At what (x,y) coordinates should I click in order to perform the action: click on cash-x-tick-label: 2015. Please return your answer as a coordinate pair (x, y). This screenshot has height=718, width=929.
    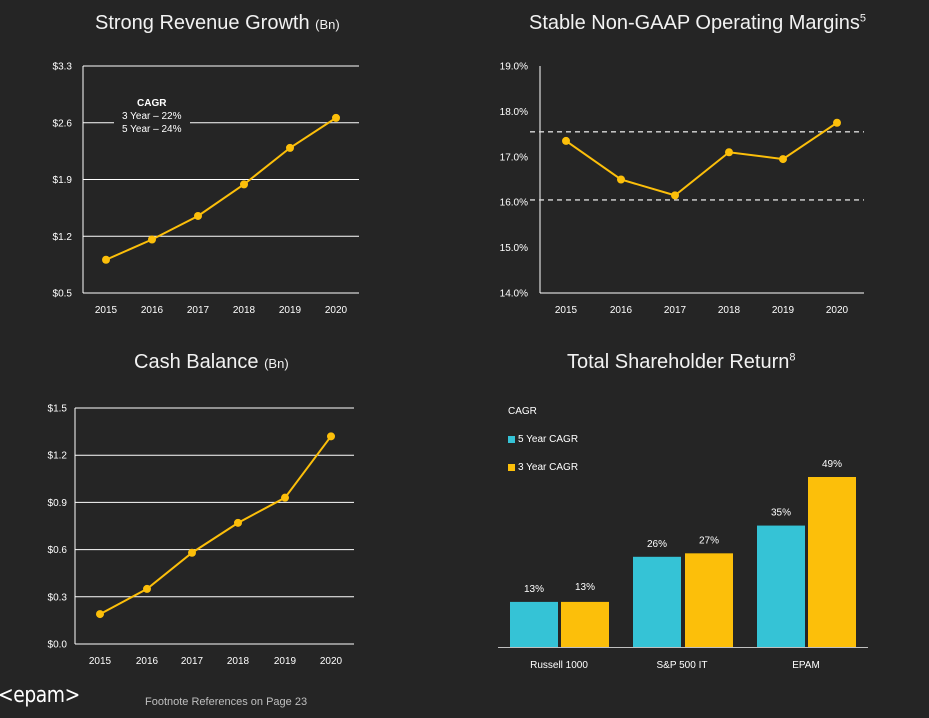
    Looking at the image, I should click on (100, 661).